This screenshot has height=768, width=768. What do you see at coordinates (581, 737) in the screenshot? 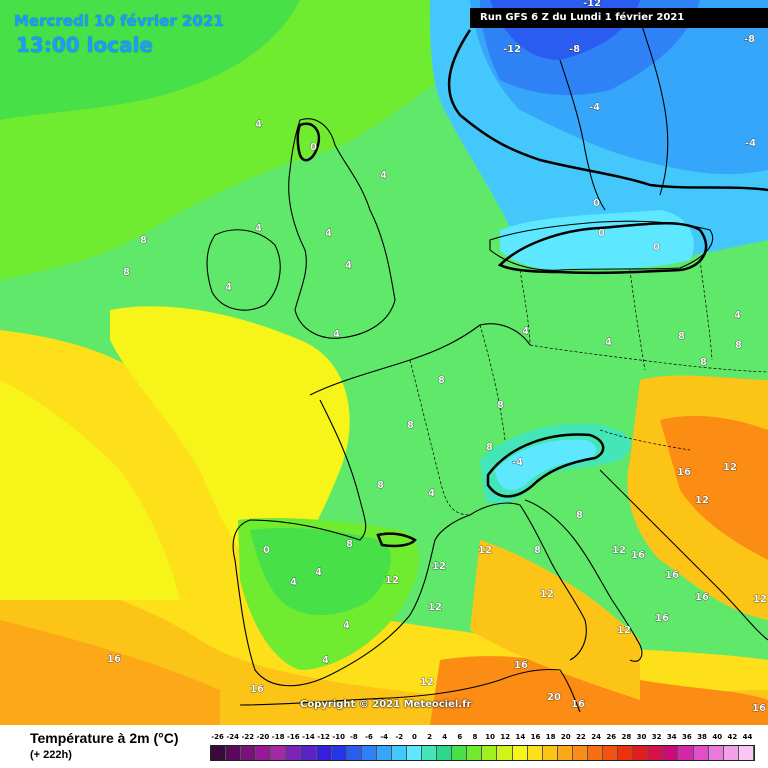
I see `legend-tick-label: 22` at bounding box center [581, 737].